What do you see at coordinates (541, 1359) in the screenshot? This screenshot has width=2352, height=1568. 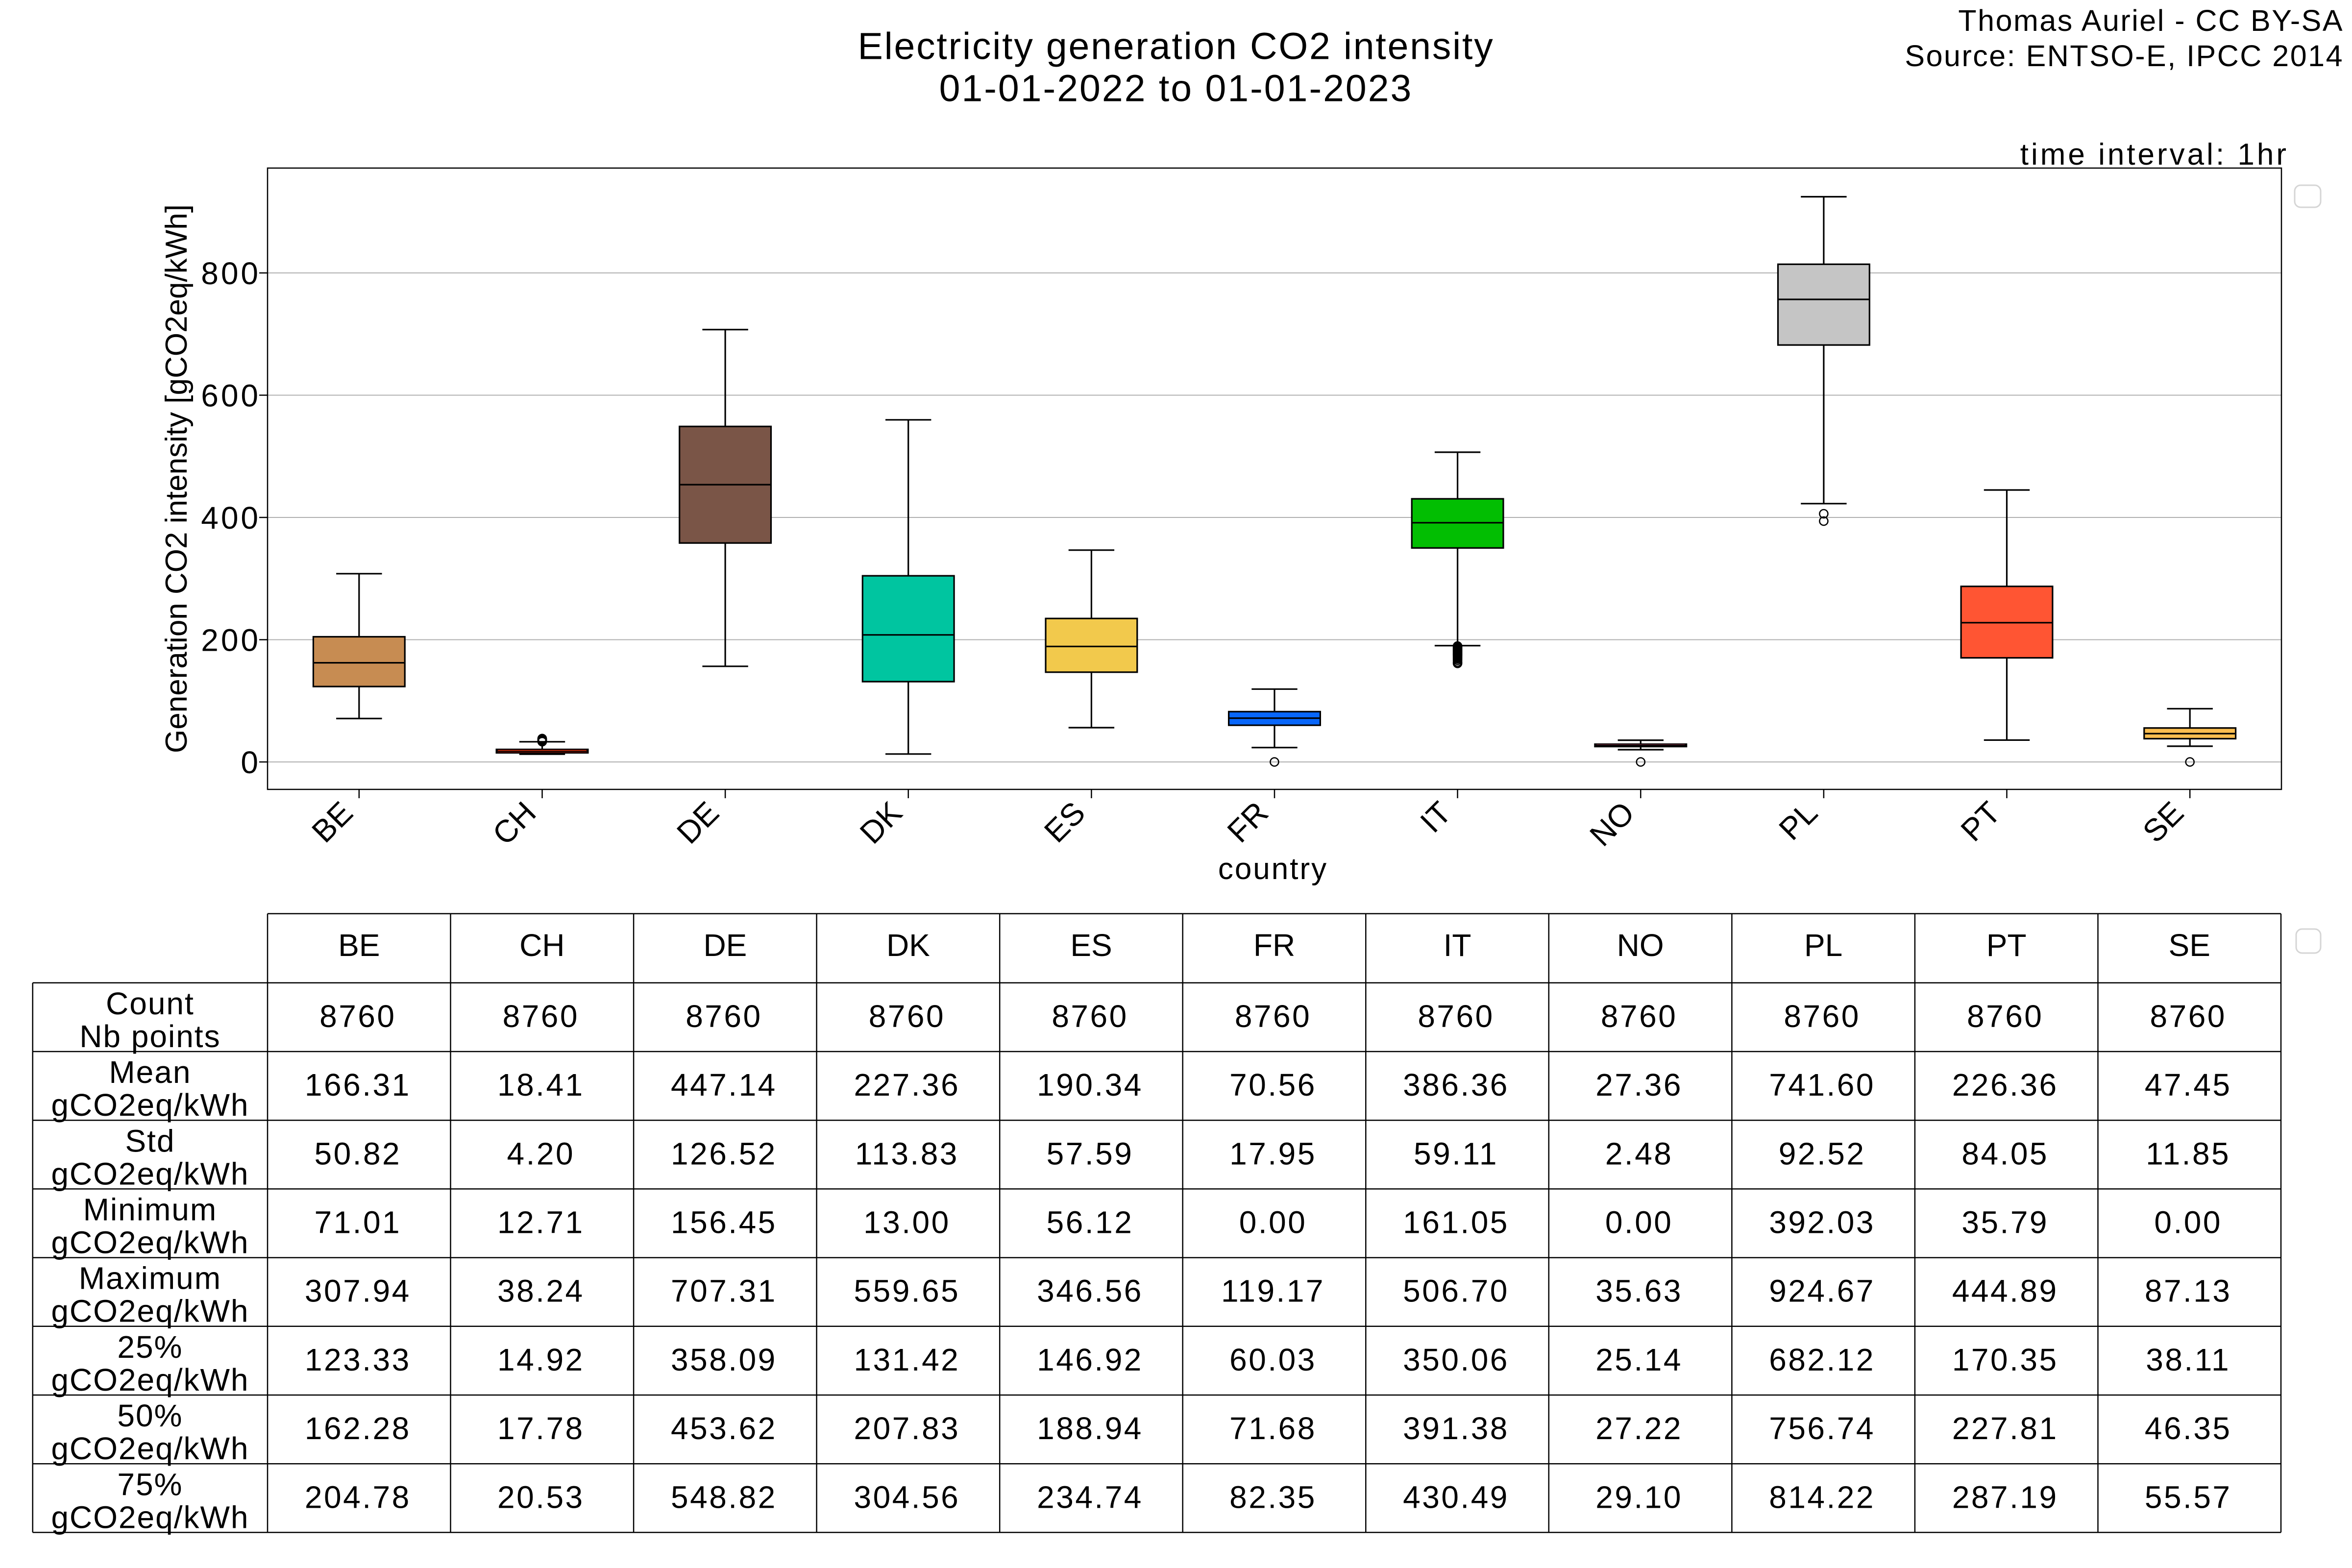 I see `svg-text: 14.92` at bounding box center [541, 1359].